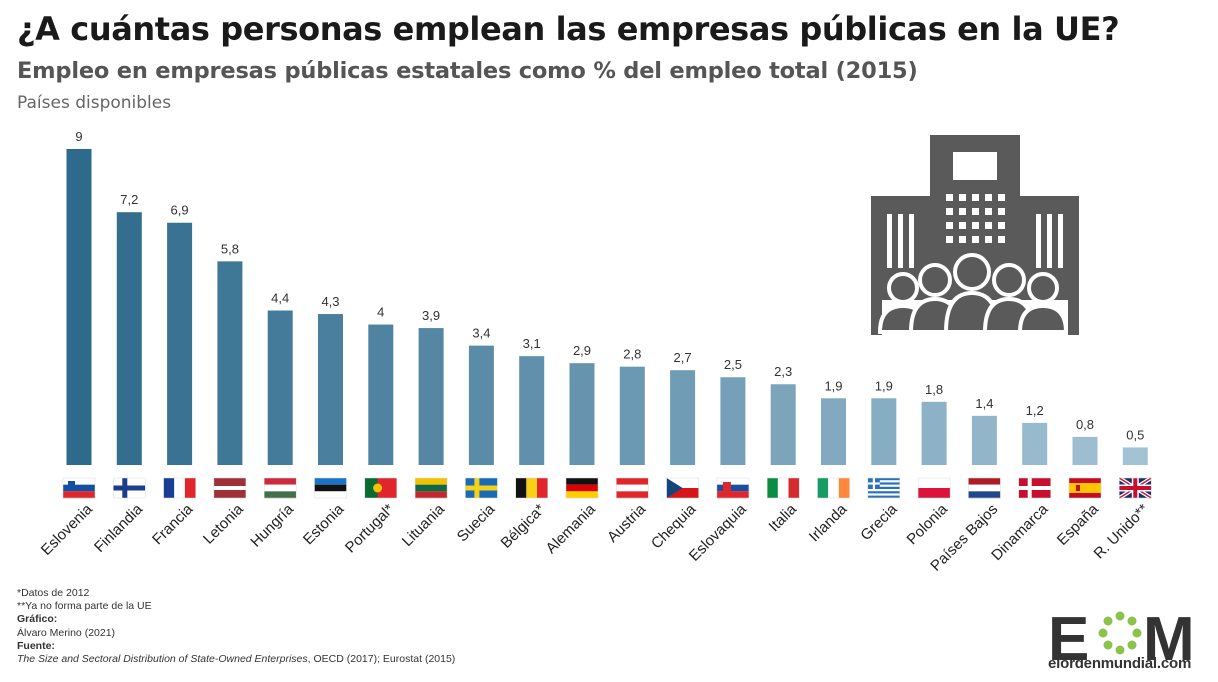 Image resolution: width=1218 pixels, height=682 pixels. I want to click on bar-pt, so click(381, 394).